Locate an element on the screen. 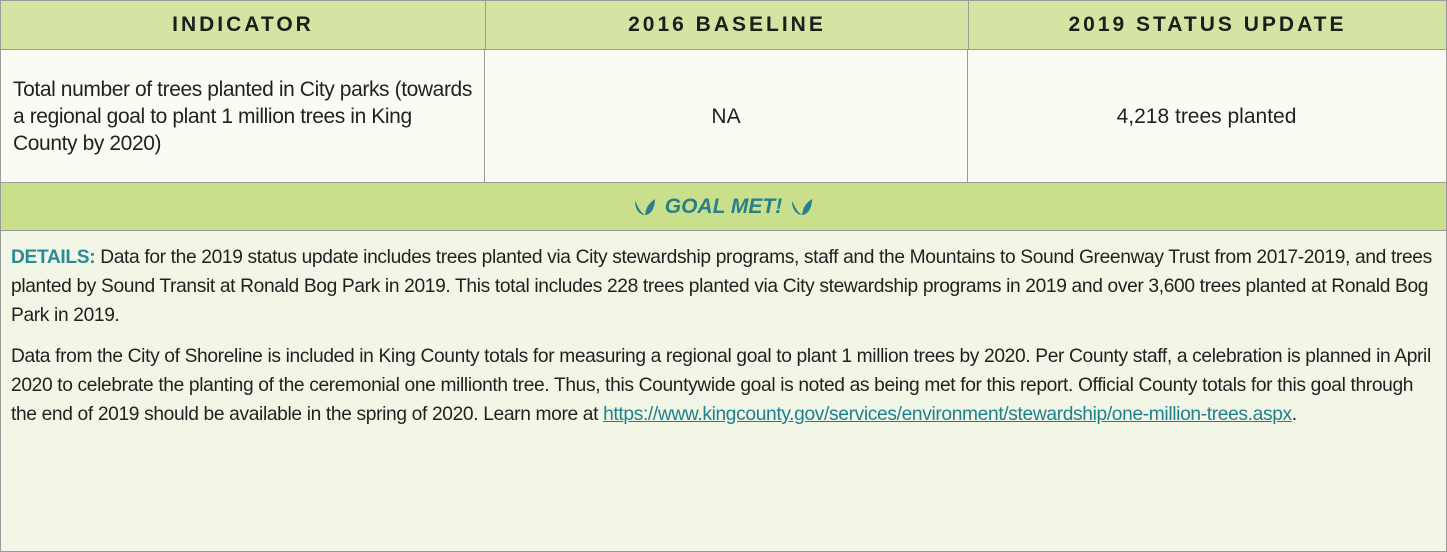  status-text: GOAL MET! is located at coordinates (723, 206).